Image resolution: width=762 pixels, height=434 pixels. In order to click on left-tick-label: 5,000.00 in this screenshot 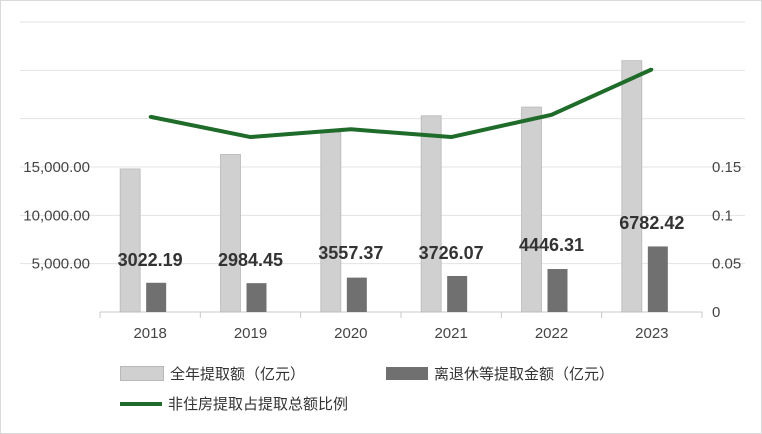, I will do `click(61, 264)`.